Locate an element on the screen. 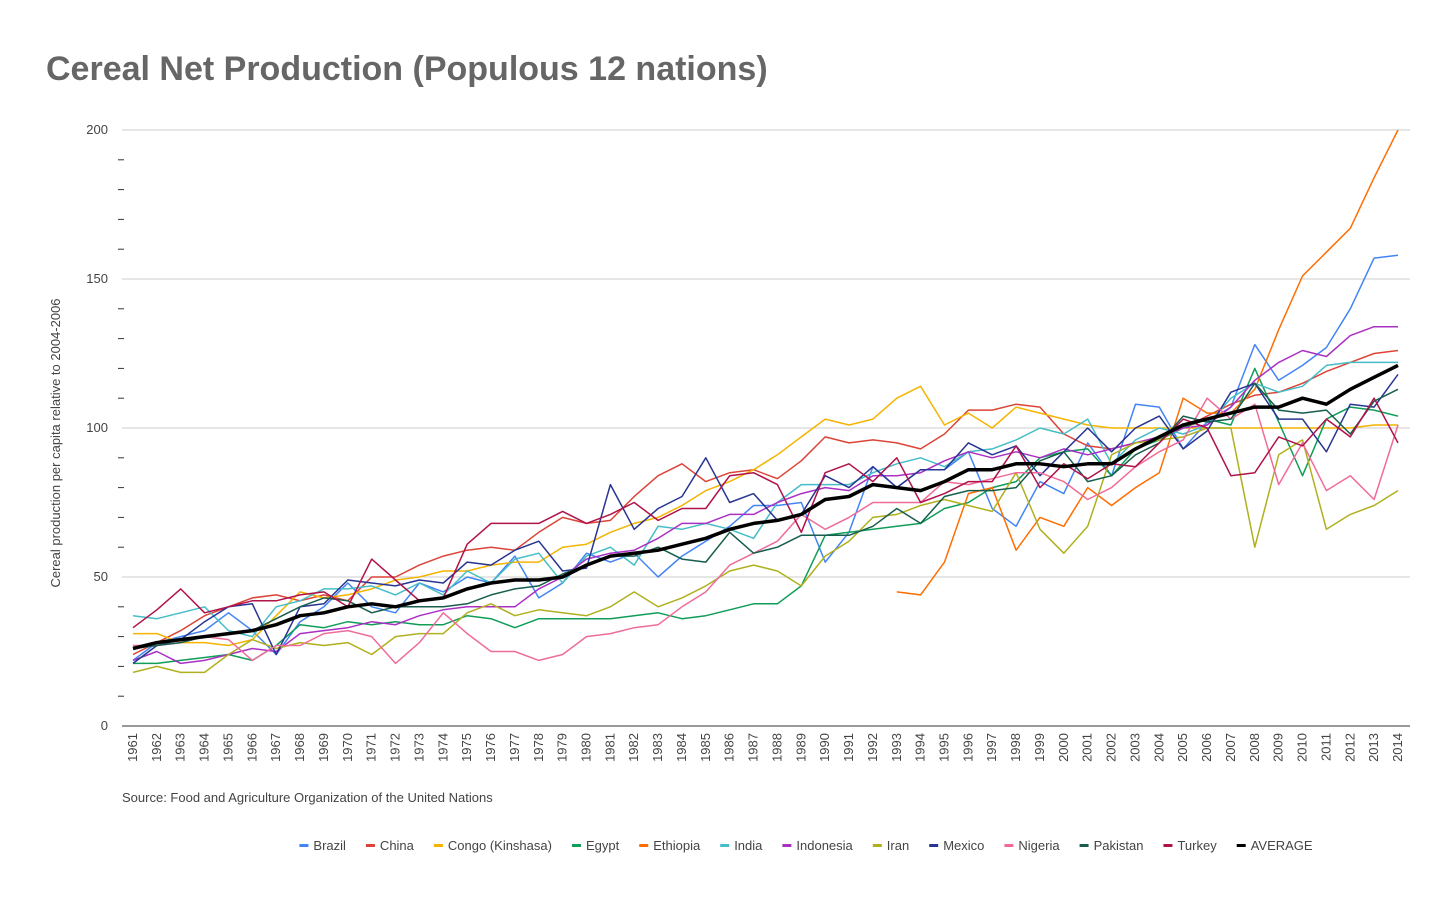  x-tick-label: 1999 is located at coordinates (1039, 747).